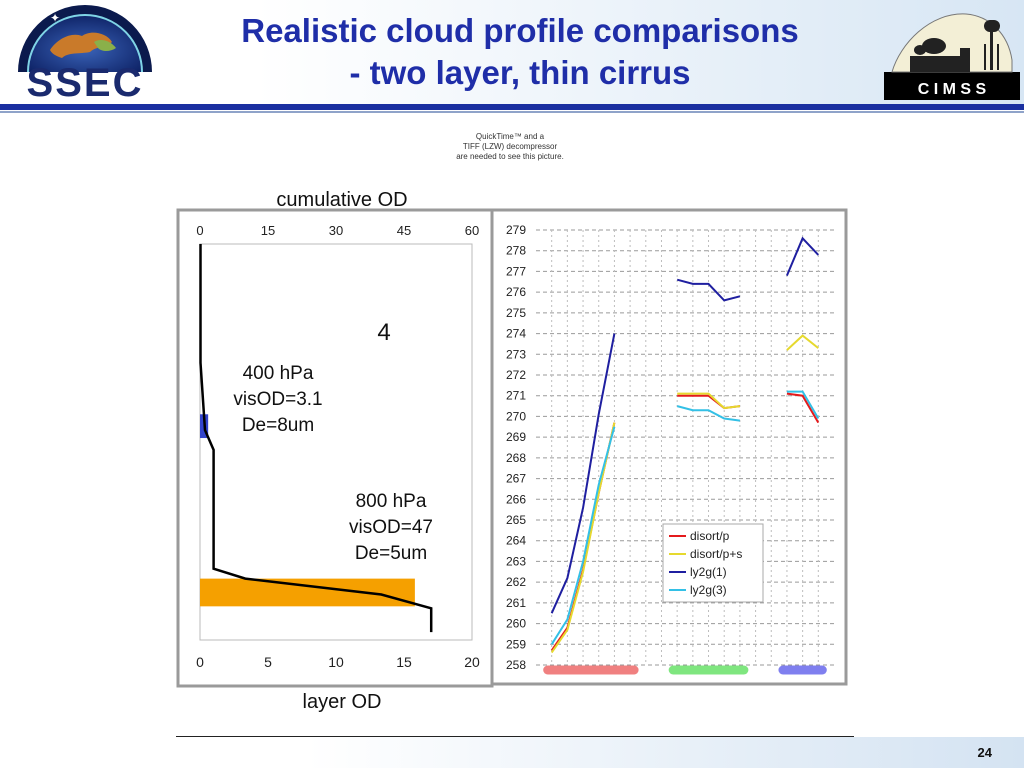 The height and width of the screenshot is (768, 1024). I want to click on y-tick-label: 278, so click(516, 251).